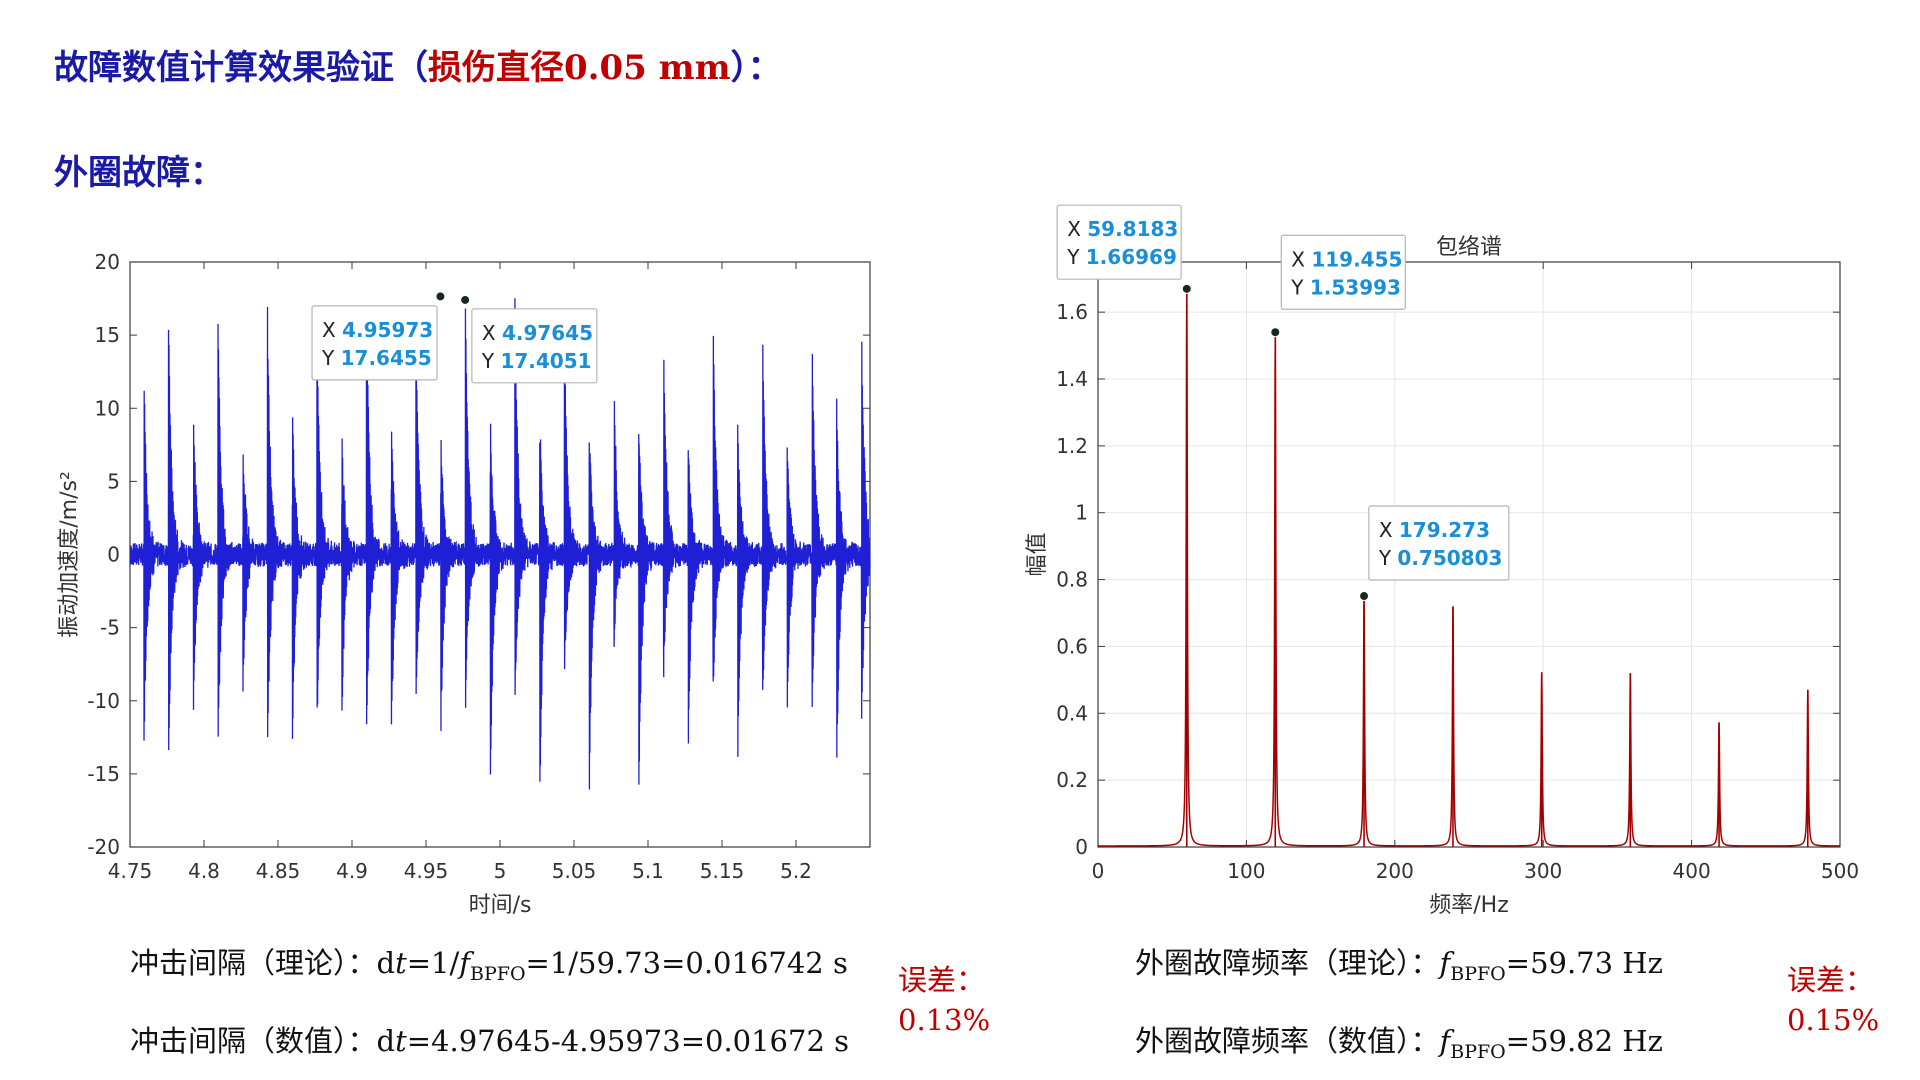 Image resolution: width=1920 pixels, height=1080 pixels. What do you see at coordinates (1469, 905) in the screenshot?
I see `right-xlabel: 频率/Hz` at bounding box center [1469, 905].